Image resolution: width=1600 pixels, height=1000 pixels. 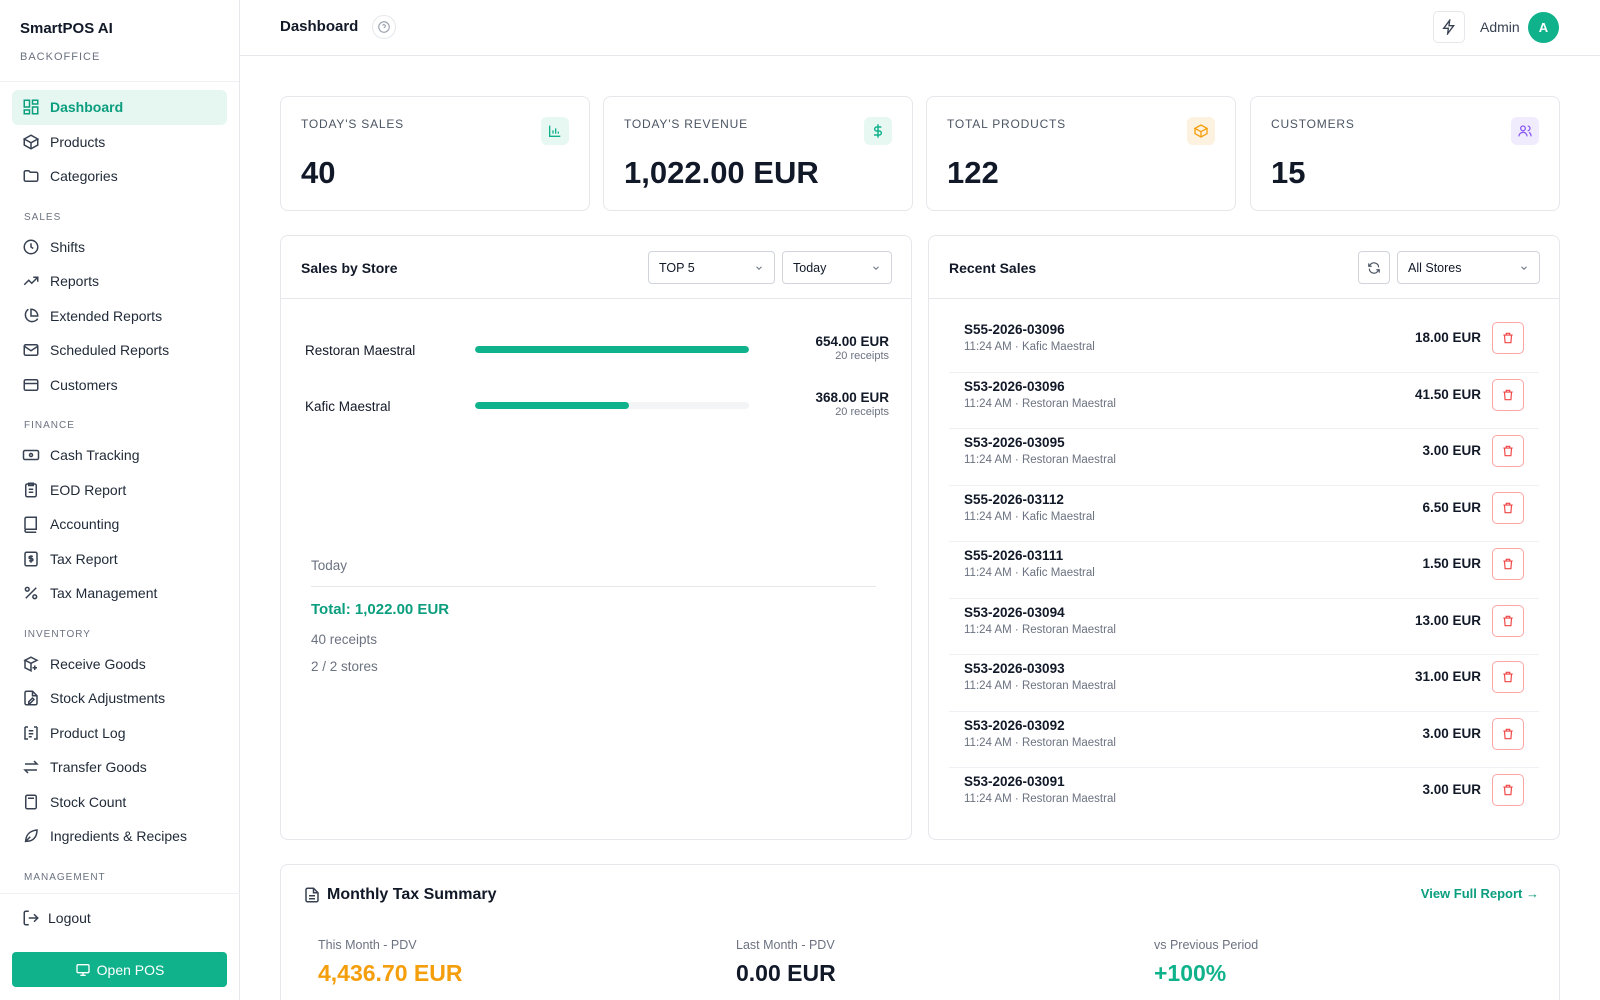 I want to click on sale-id: S55-2026-03096, so click(x=1014, y=329).